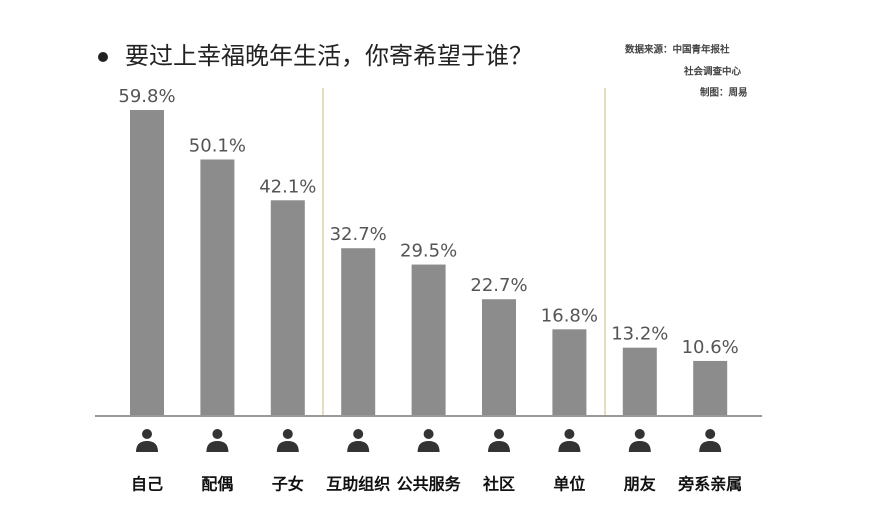  What do you see at coordinates (329, 56) in the screenshot?
I see `chart-title: 要过上幸福晚年生活，你寄希望于谁？` at bounding box center [329, 56].